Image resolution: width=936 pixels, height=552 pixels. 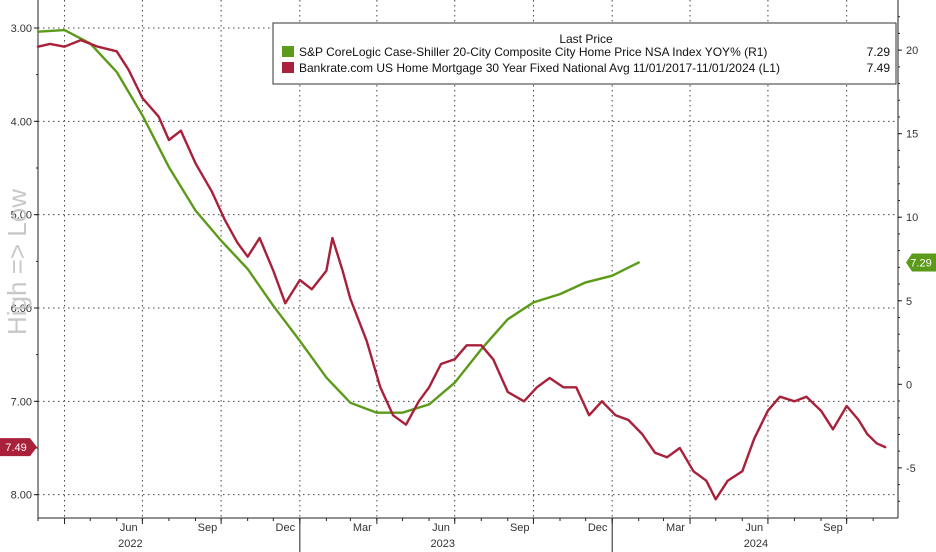 I want to click on legend-box, so click(x=584, y=53).